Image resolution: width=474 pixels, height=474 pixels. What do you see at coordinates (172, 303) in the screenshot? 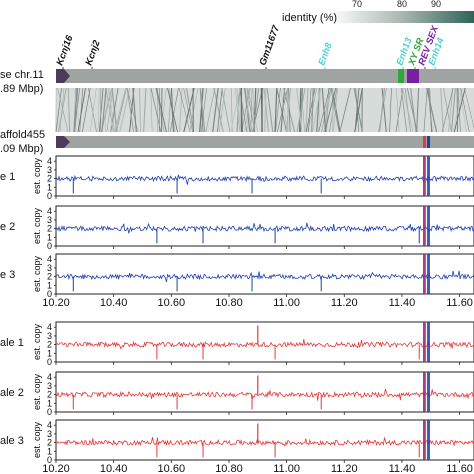
I see `x-tick-label: 10.60` at bounding box center [172, 303].